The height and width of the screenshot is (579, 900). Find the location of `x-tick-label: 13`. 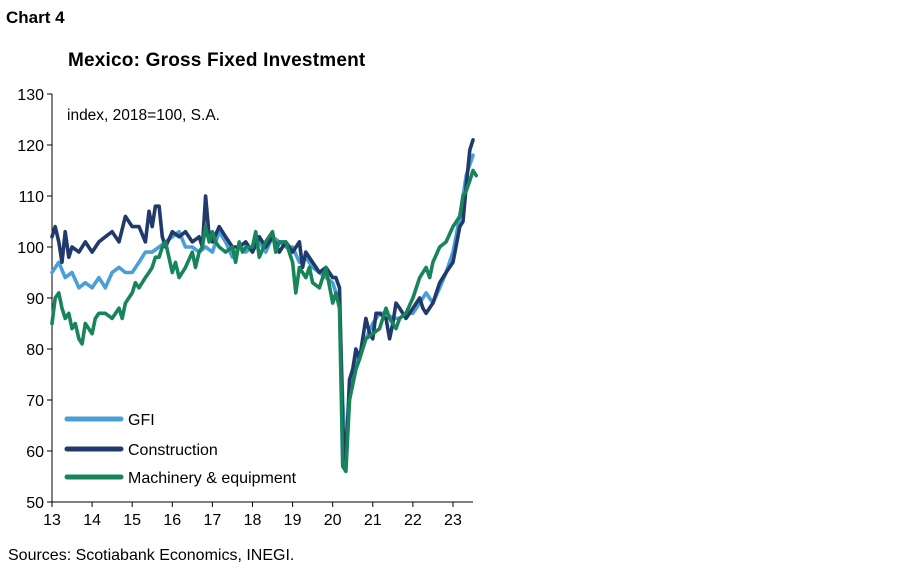

x-tick-label: 13 is located at coordinates (52, 520).